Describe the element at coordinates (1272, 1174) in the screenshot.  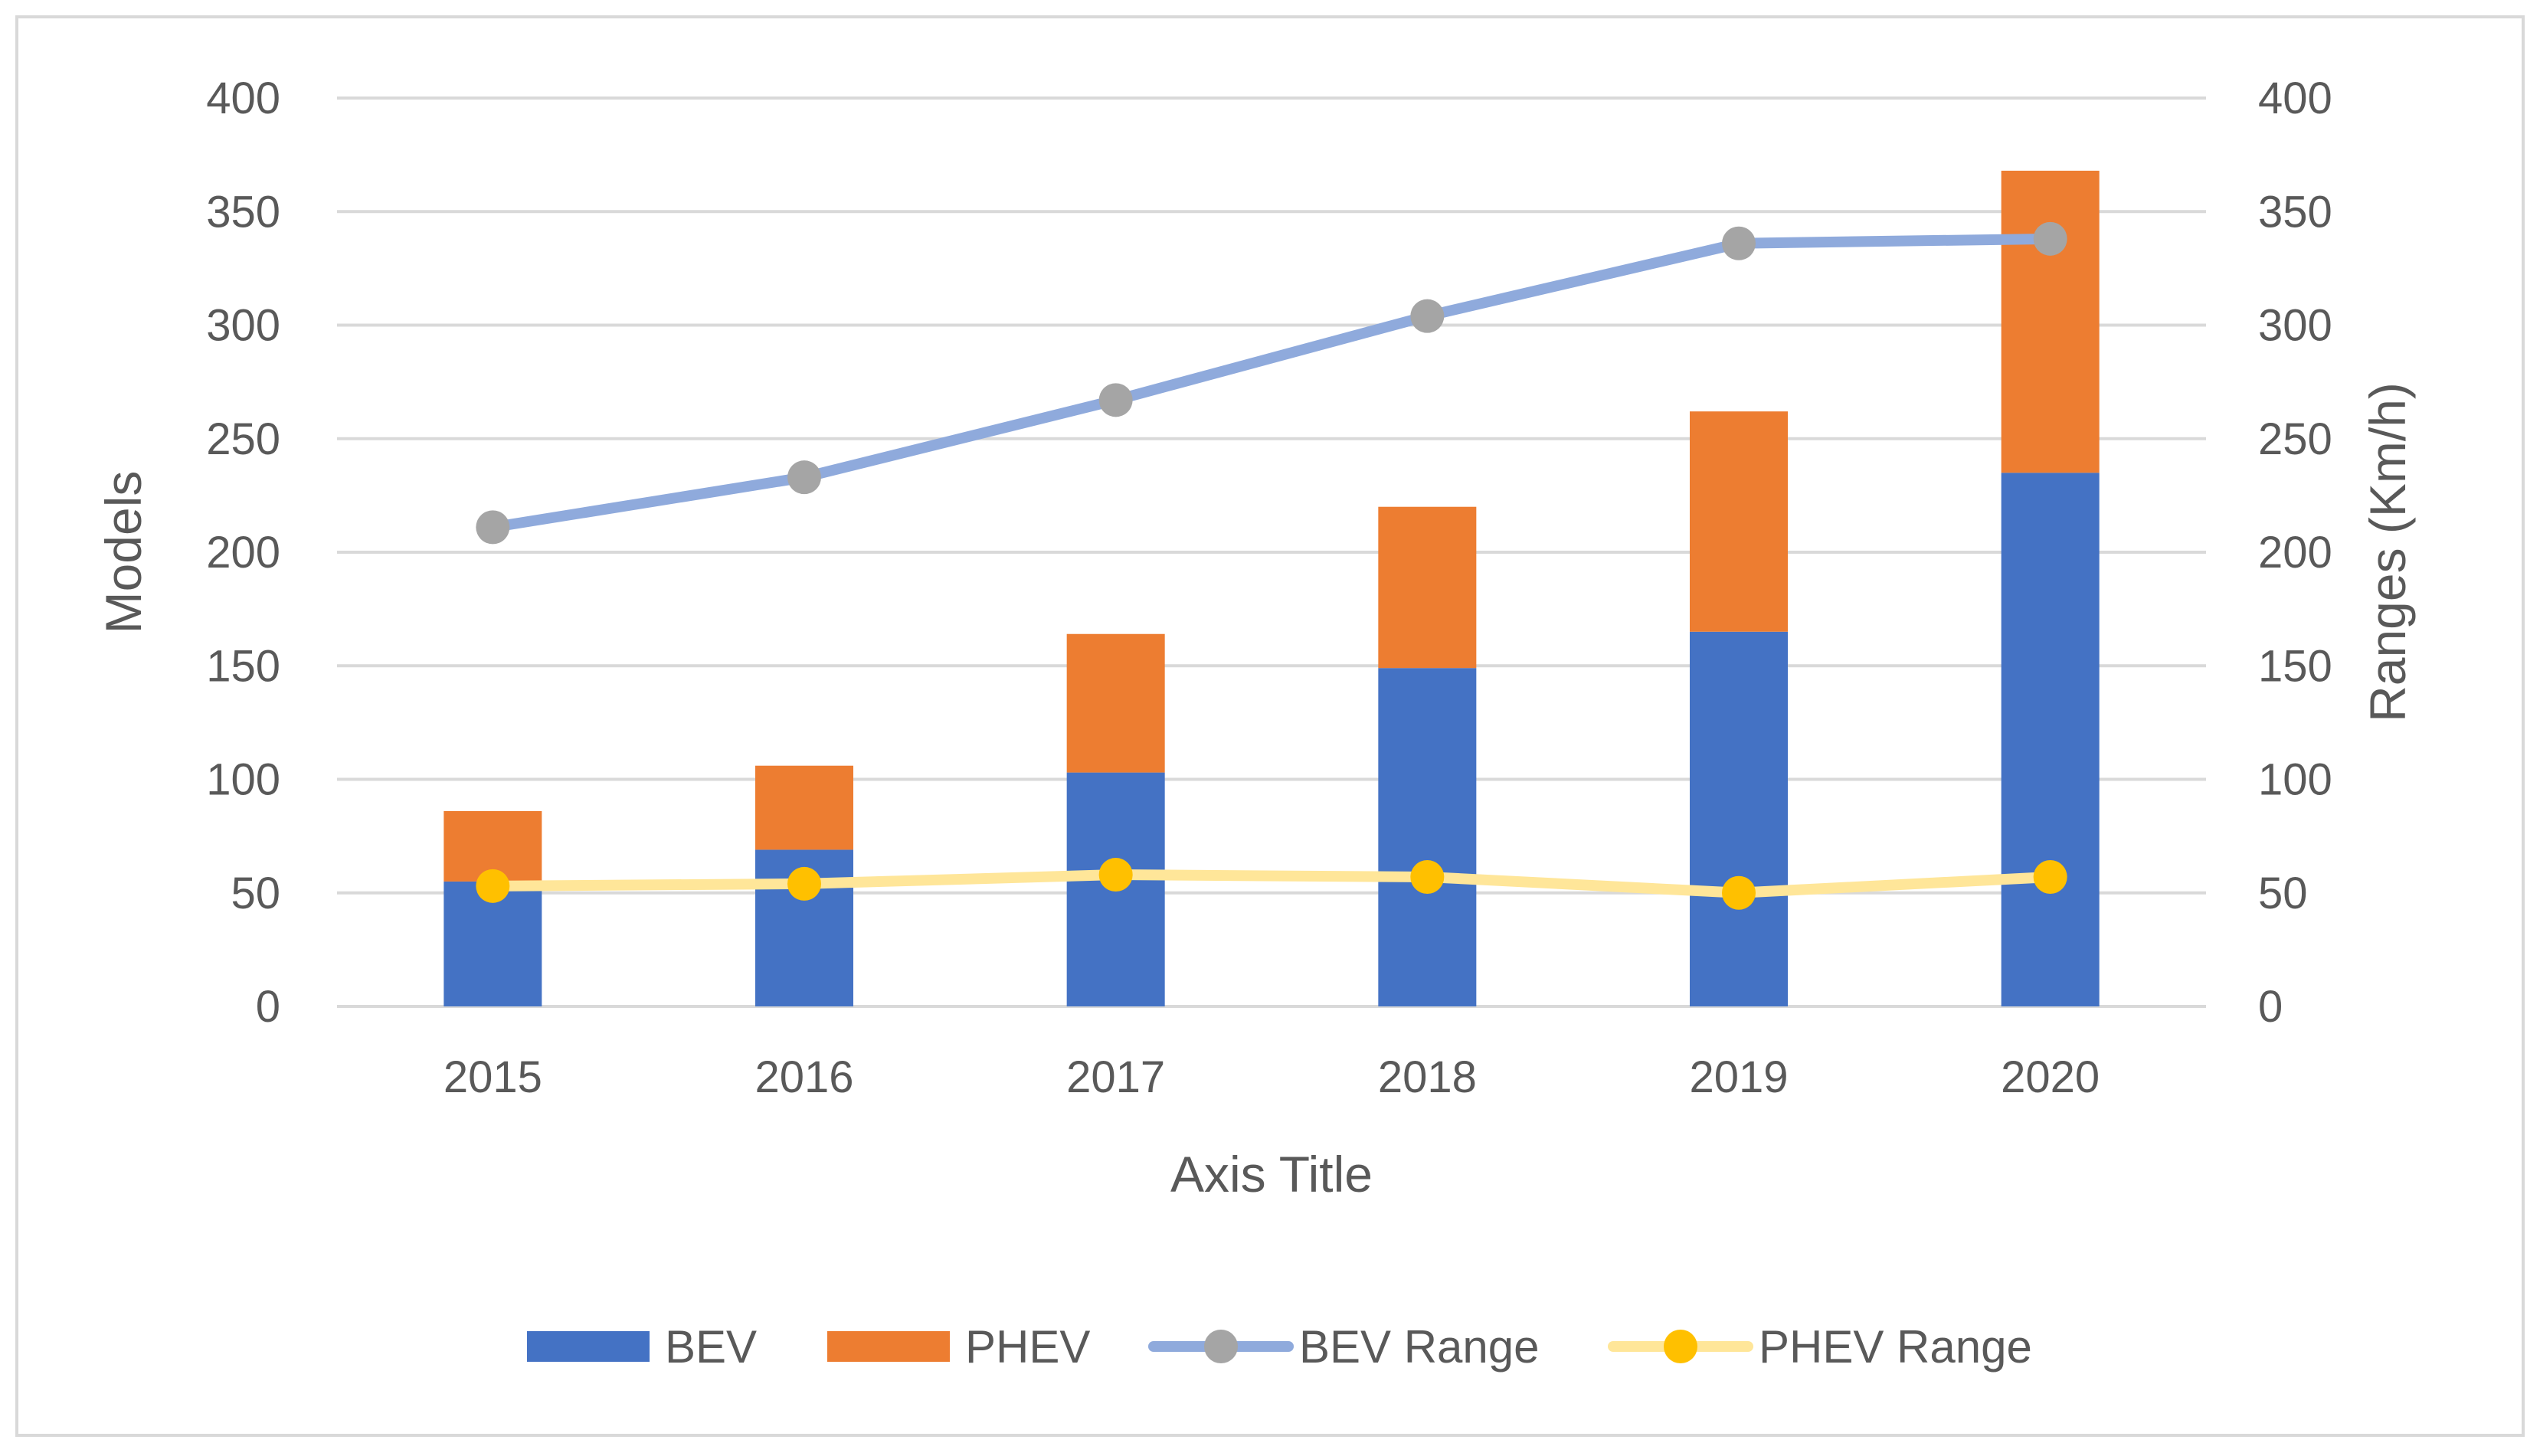
I see `x-axis-title: Axis Title` at that location.